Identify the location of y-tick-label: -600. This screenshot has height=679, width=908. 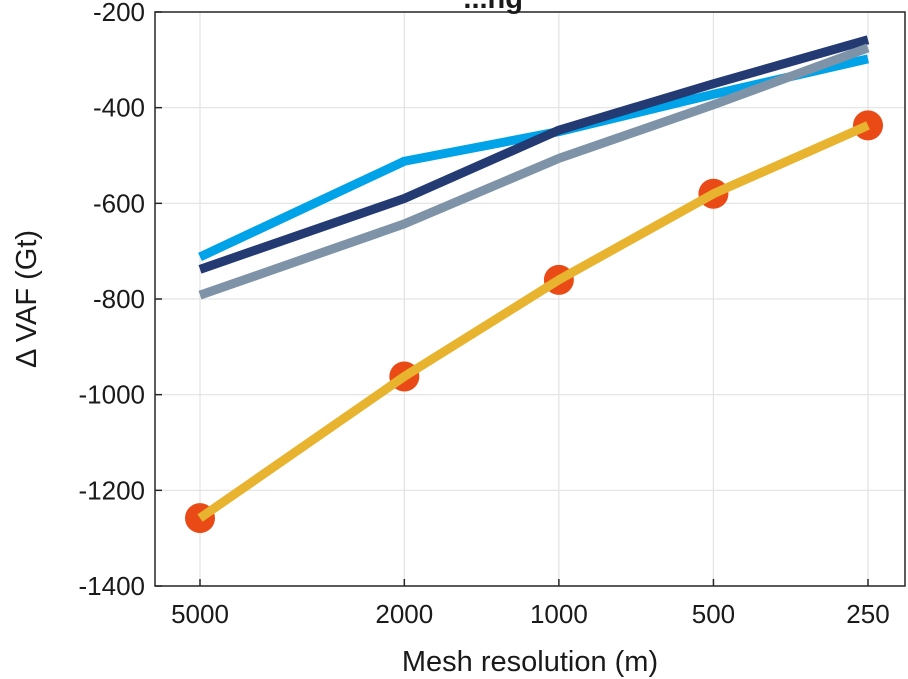
(119, 203).